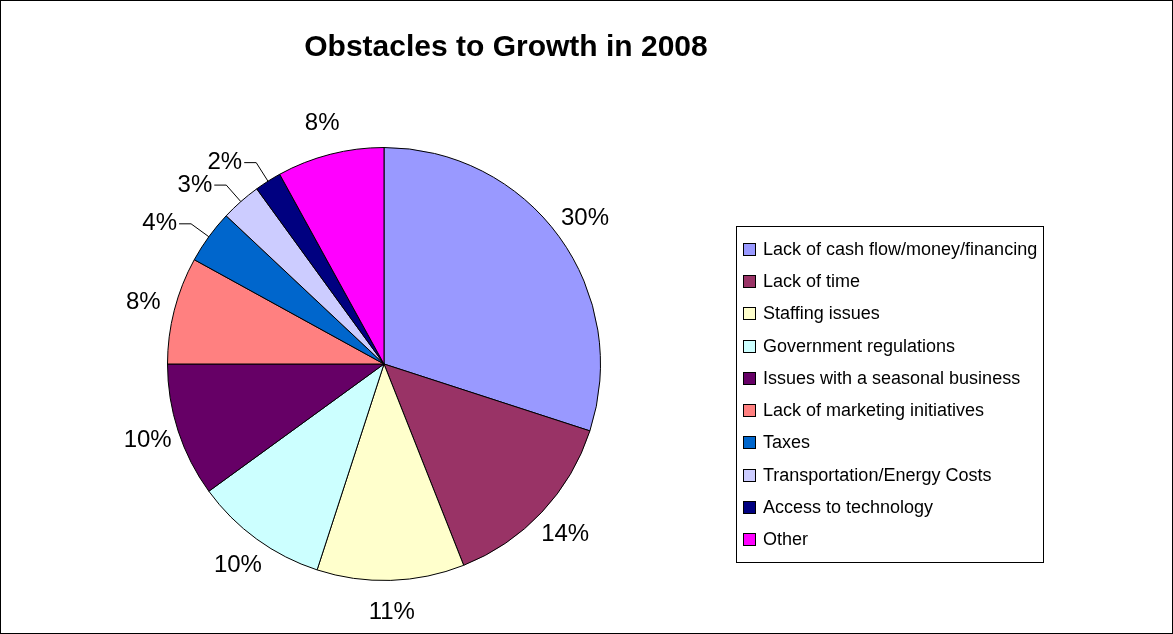  I want to click on legend-label: Access to technology, so click(848, 508).